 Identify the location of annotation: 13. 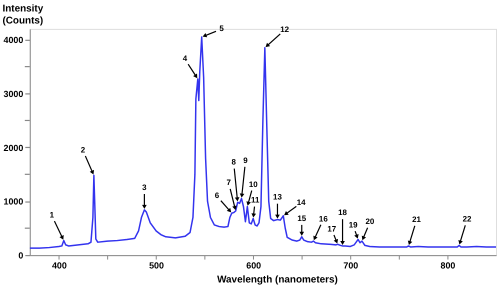
(277, 197).